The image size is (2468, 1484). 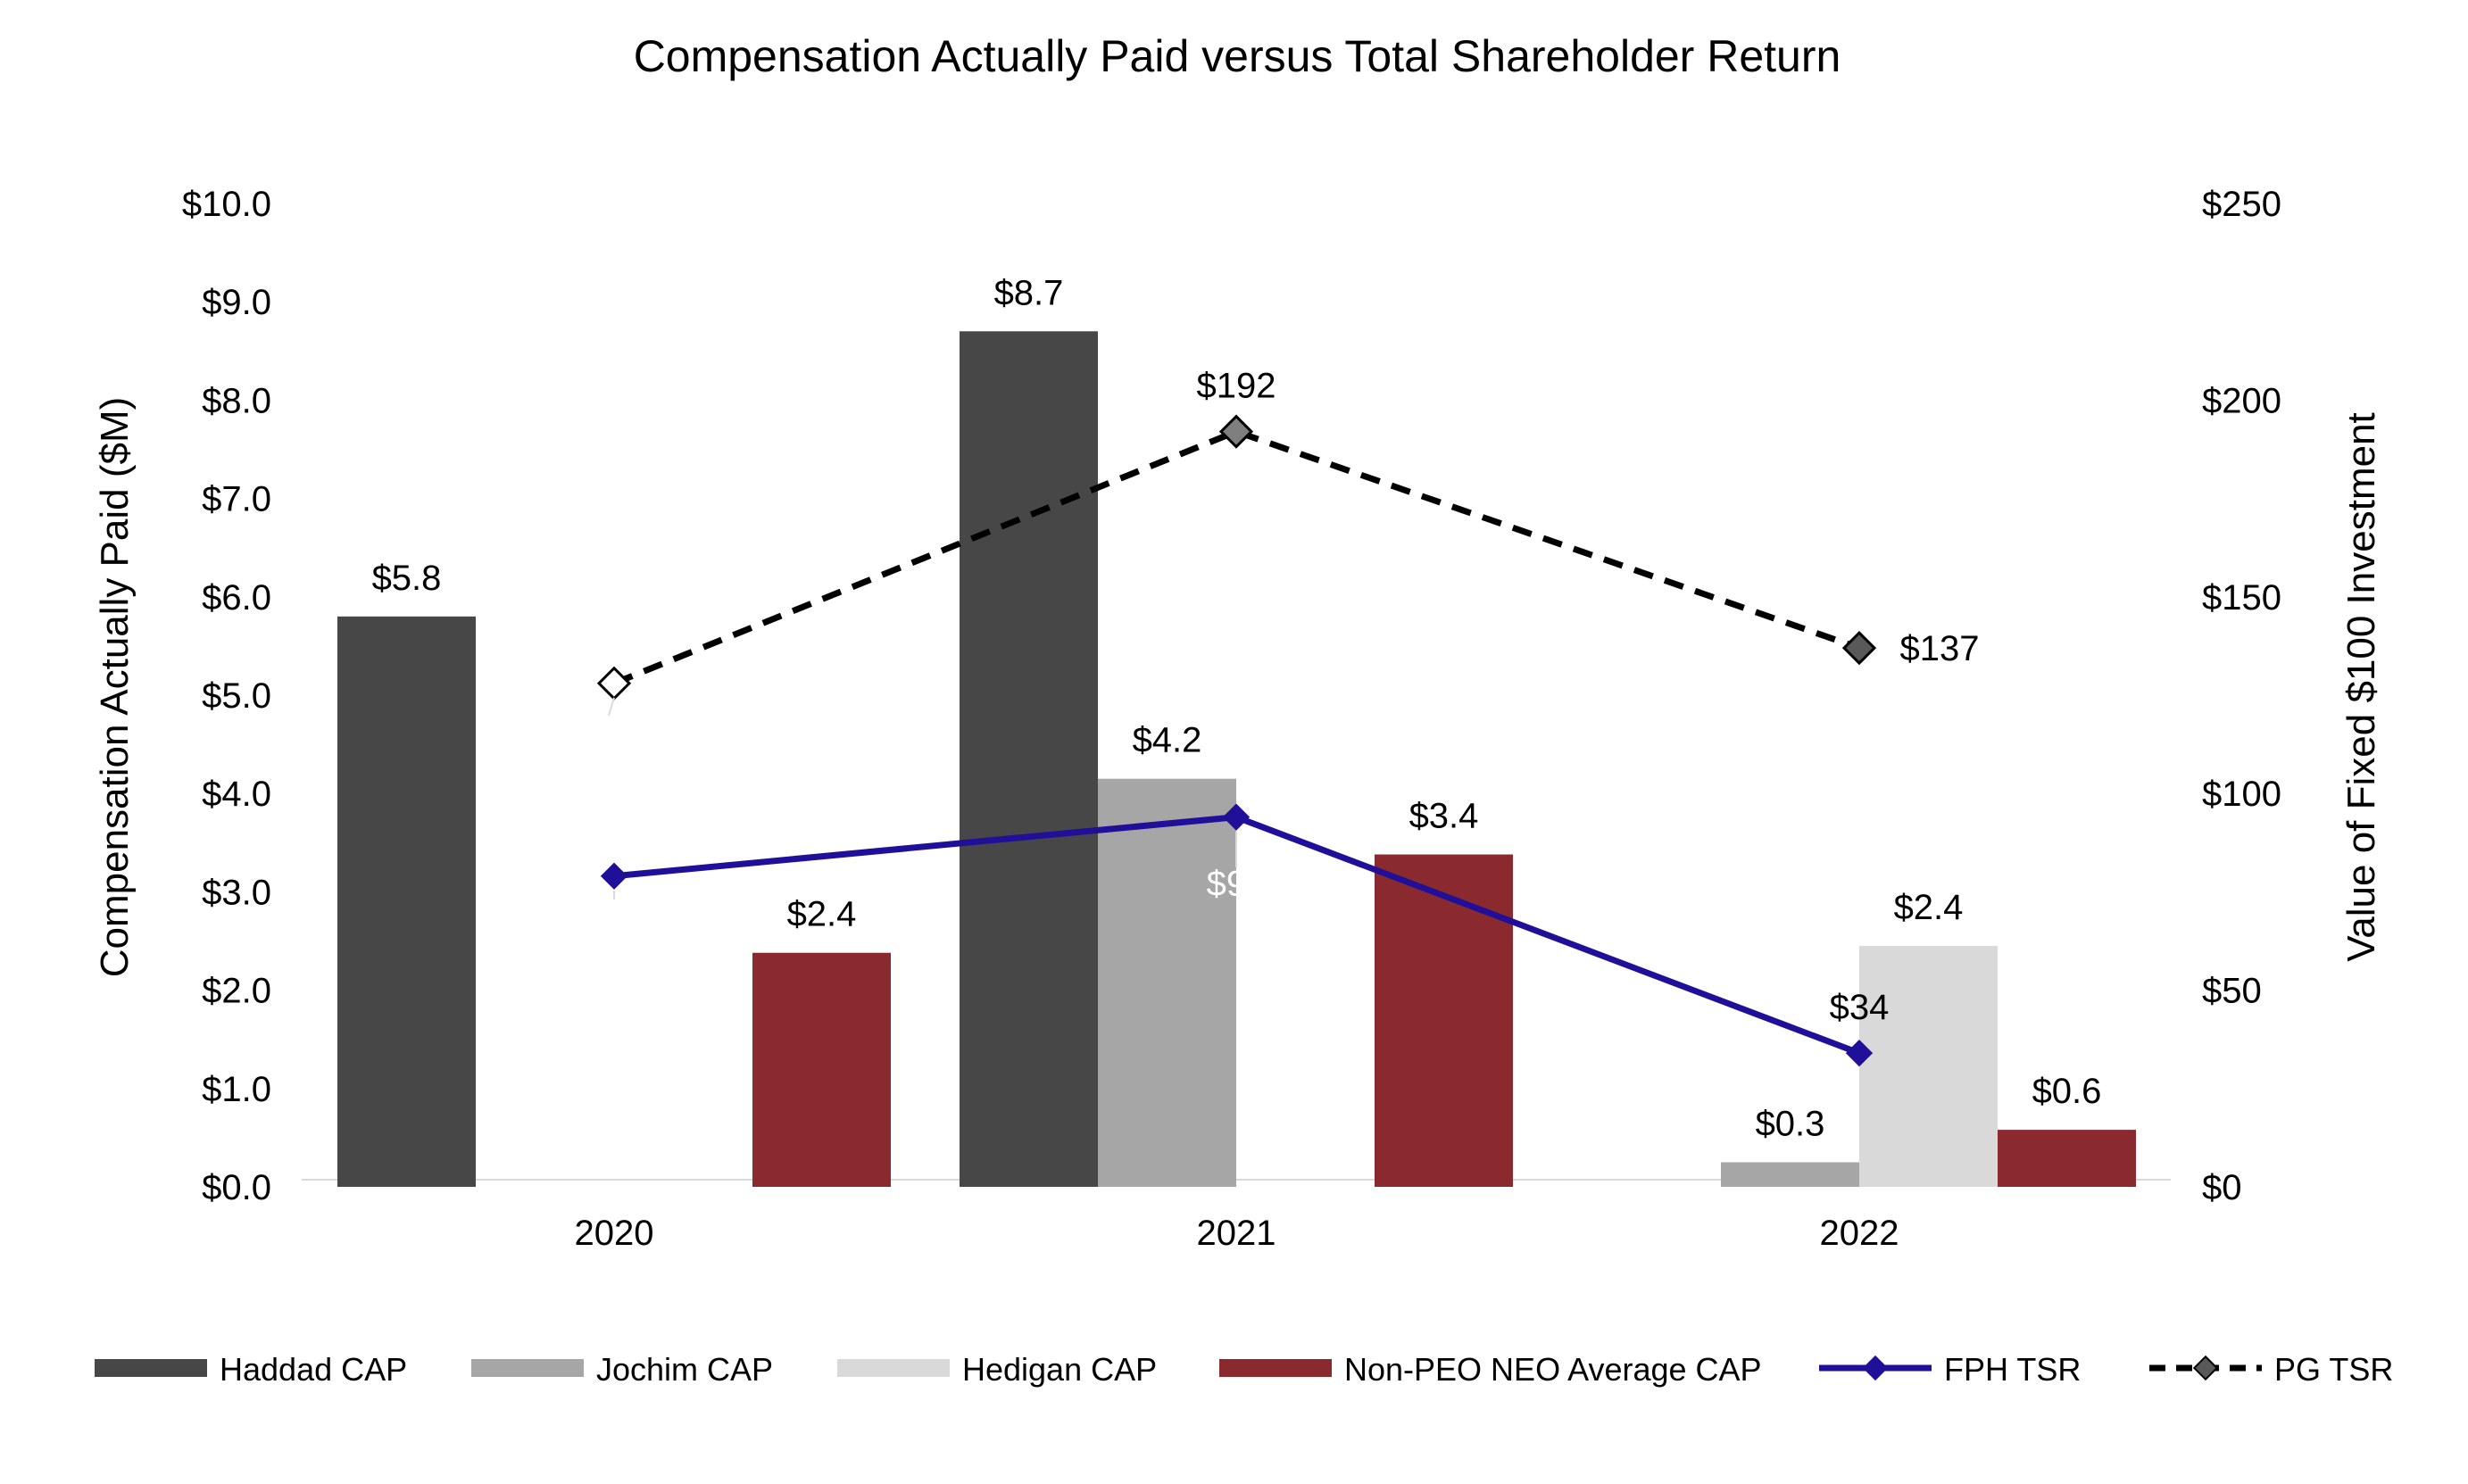 What do you see at coordinates (1060, 1369) in the screenshot?
I see `legend-label: Hedigan CAP` at bounding box center [1060, 1369].